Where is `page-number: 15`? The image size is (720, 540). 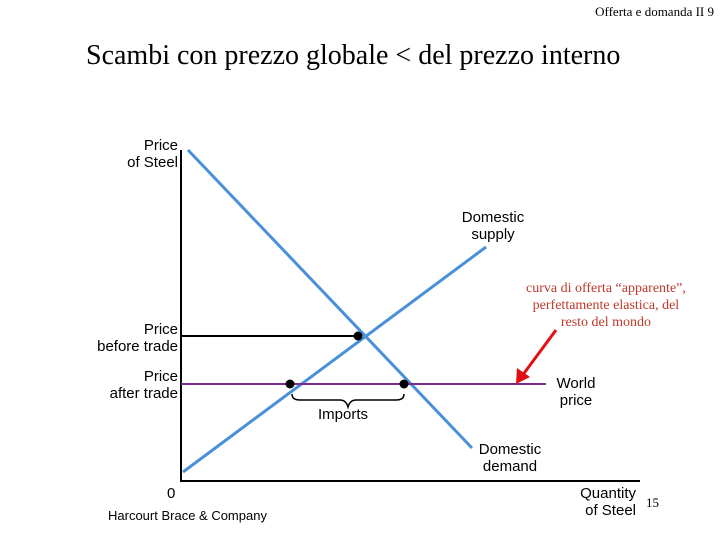 page-number: 15 is located at coordinates (652, 502).